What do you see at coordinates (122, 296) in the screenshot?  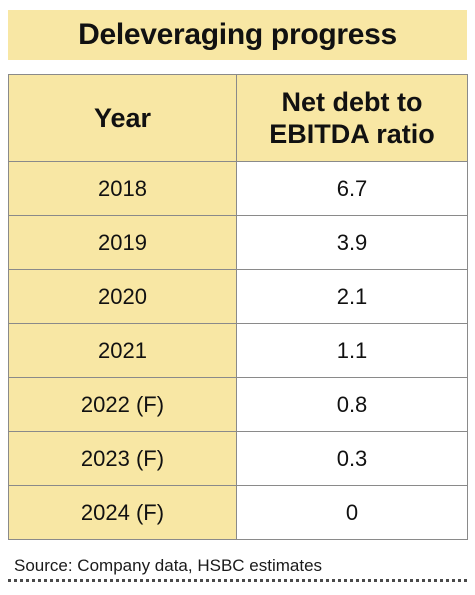 I see `year-cell: 2020` at bounding box center [122, 296].